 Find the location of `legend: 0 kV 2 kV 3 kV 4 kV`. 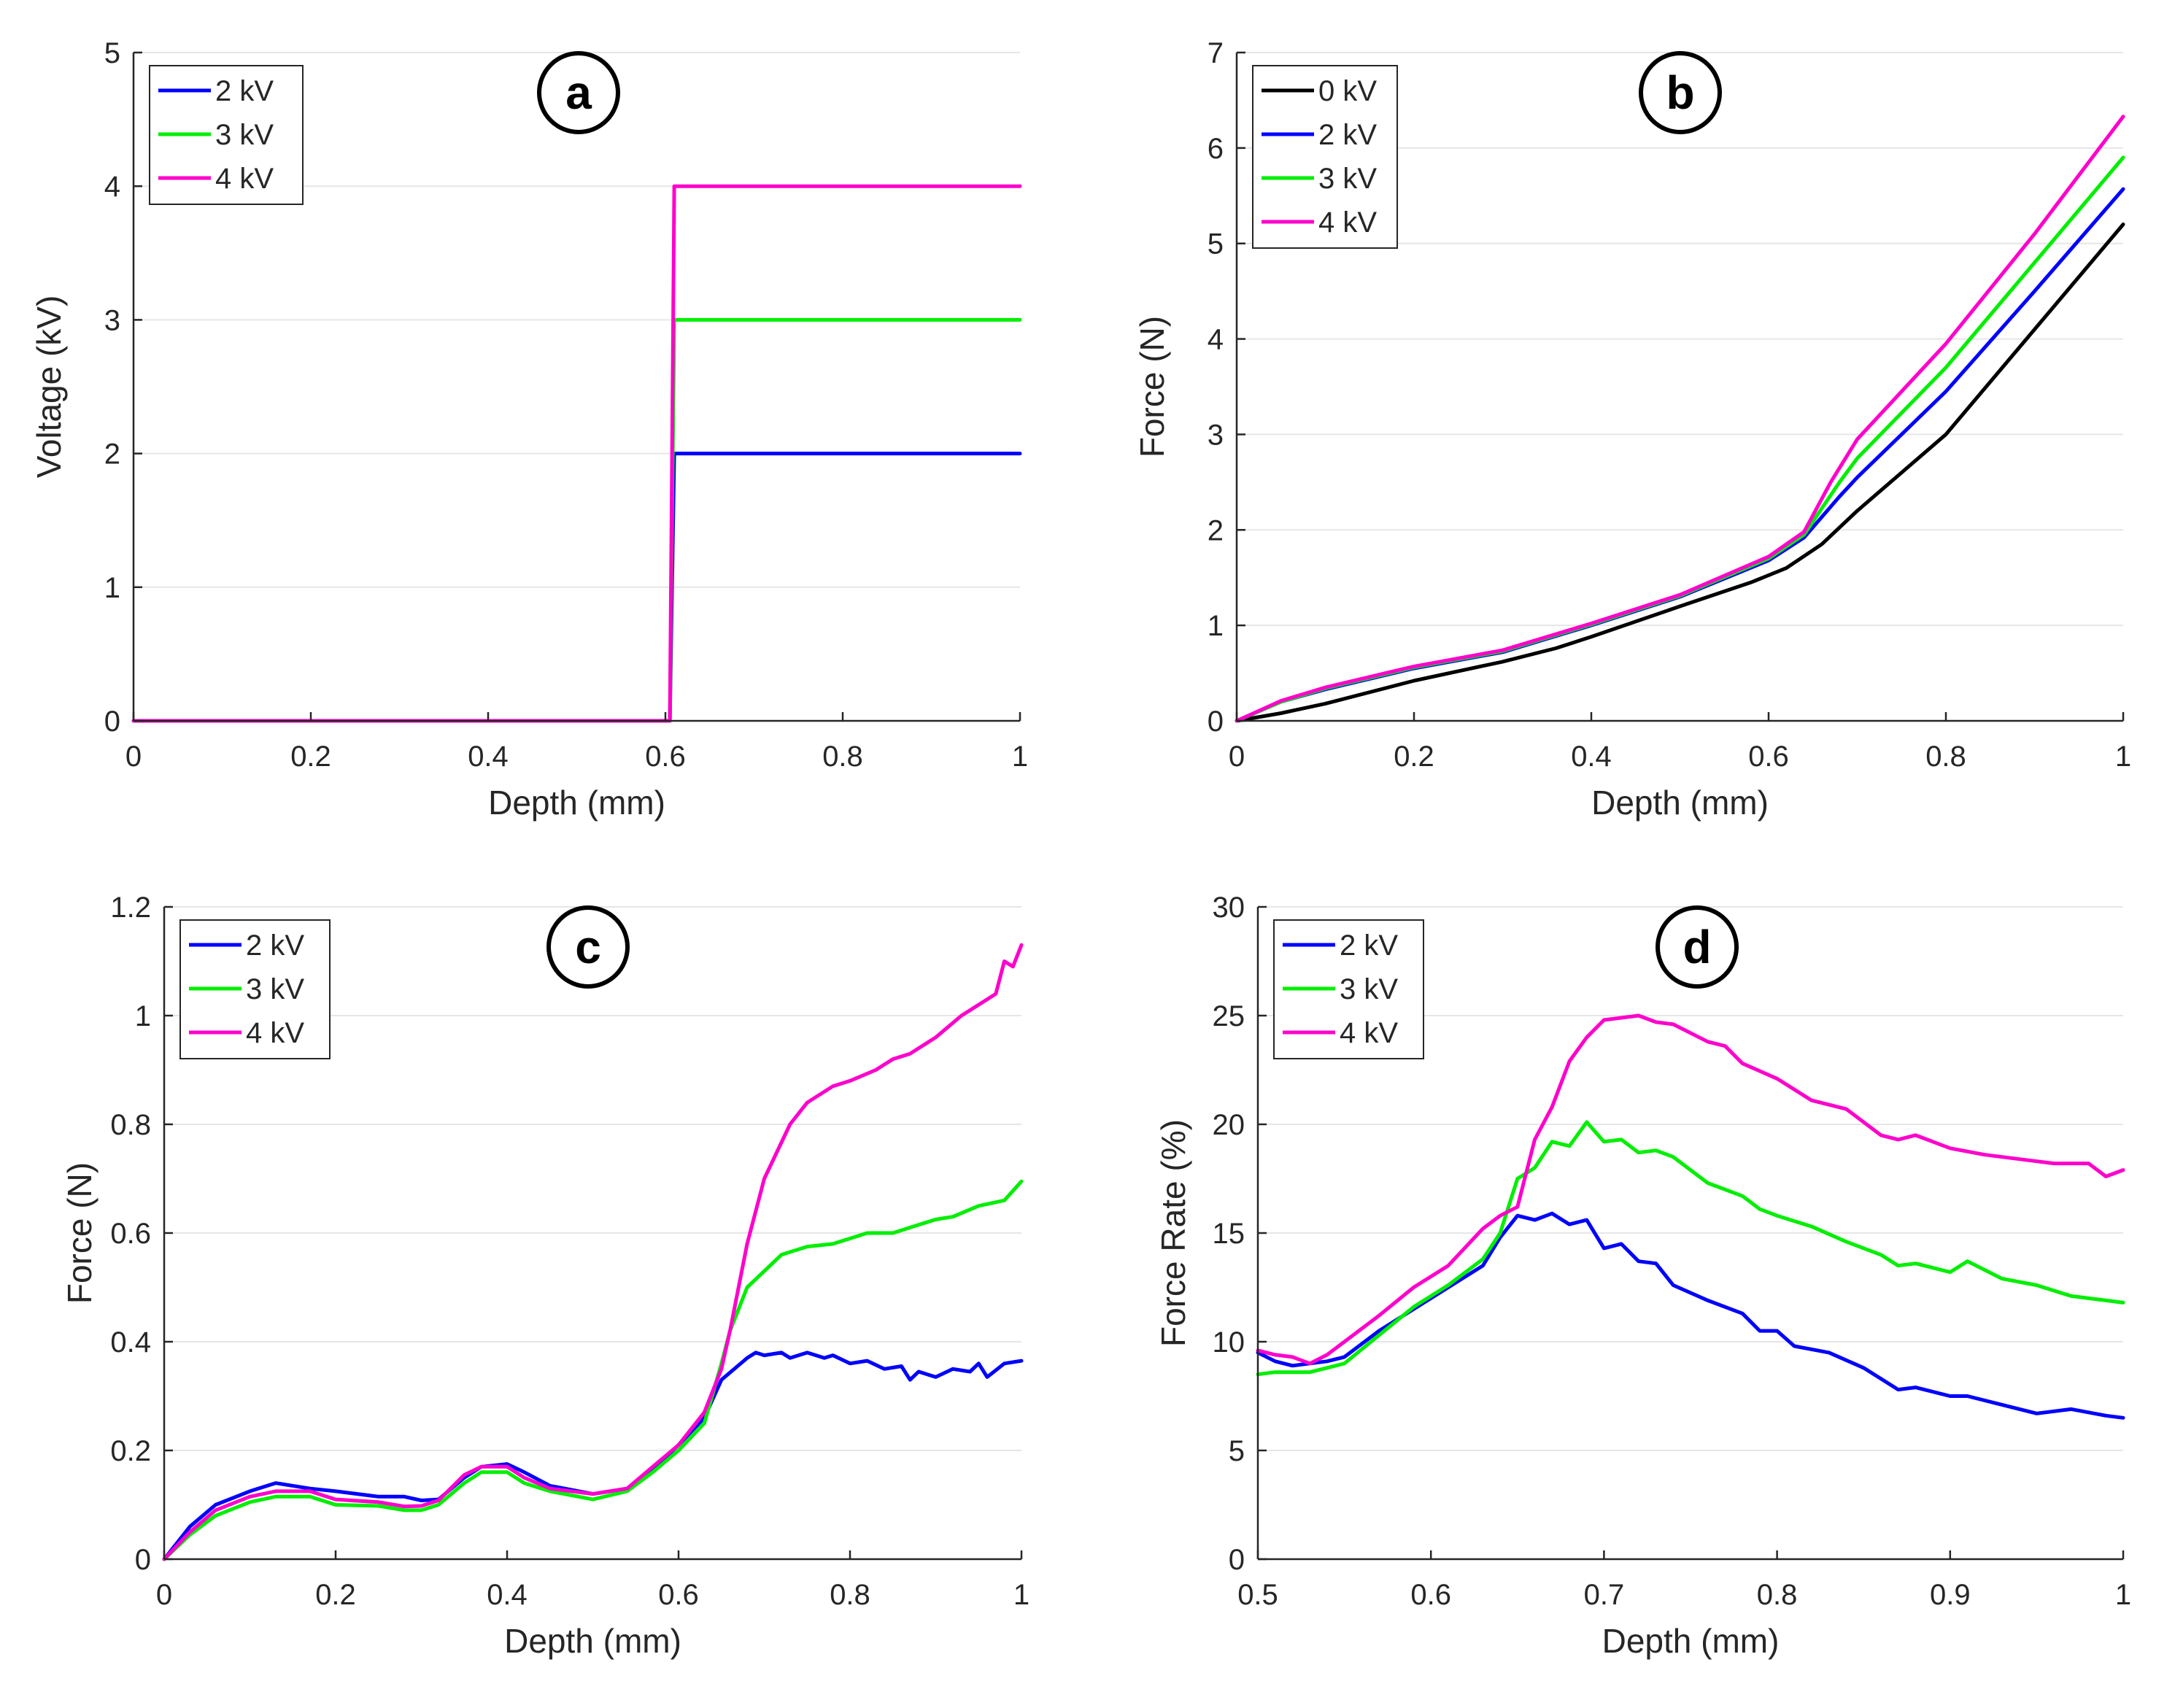

legend: 0 kV 2 kV 3 kV 4 kV is located at coordinates (1325, 157).